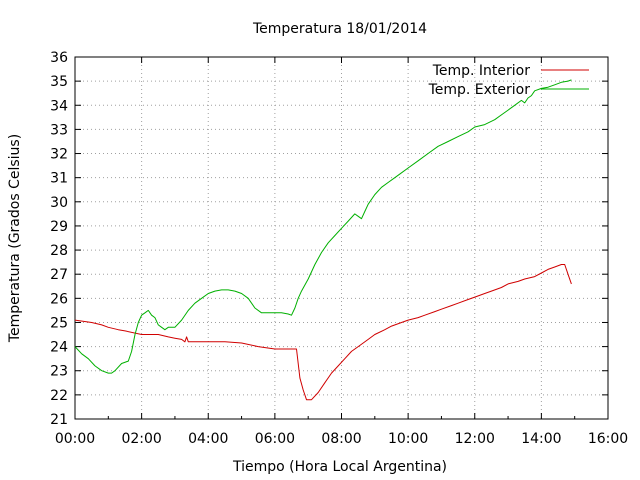 Image resolution: width=640 pixels, height=480 pixels. What do you see at coordinates (59, 396) in the screenshot?
I see `y-tick-label: 22` at bounding box center [59, 396].